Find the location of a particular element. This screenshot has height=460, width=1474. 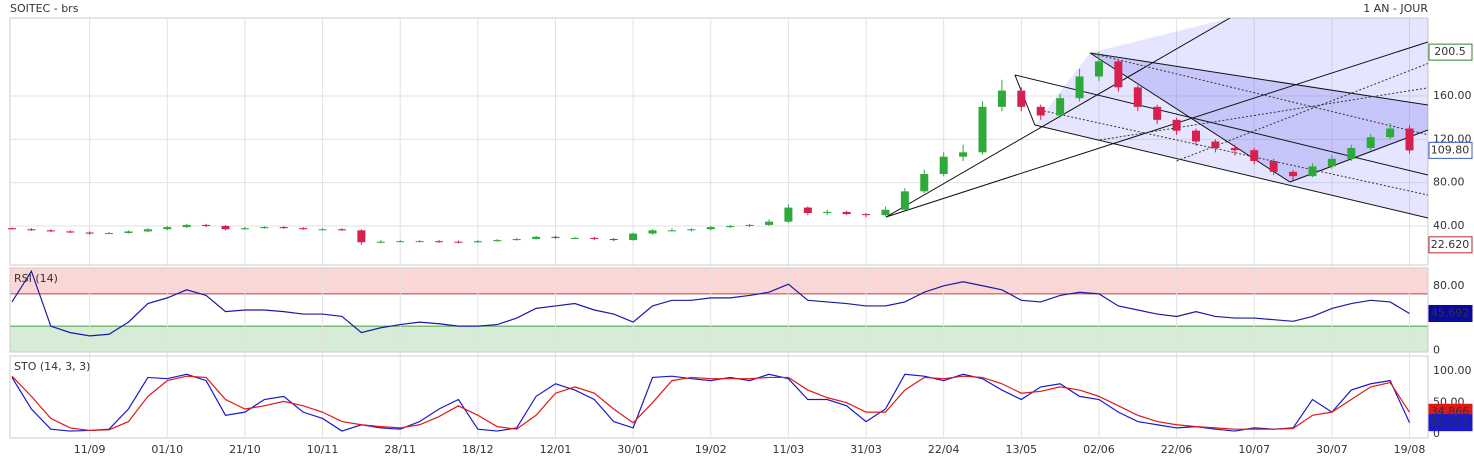

value-badge-label: 200.5 is located at coordinates (1450, 51).